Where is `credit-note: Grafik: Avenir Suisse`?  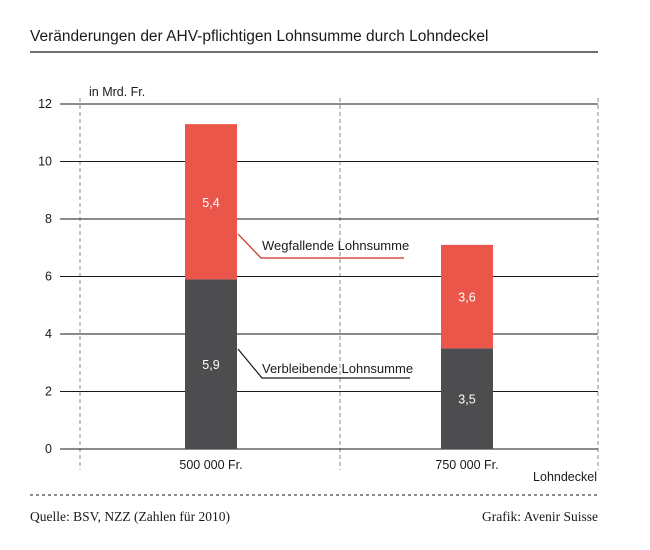
credit-note: Grafik: Avenir Suisse is located at coordinates (540, 516).